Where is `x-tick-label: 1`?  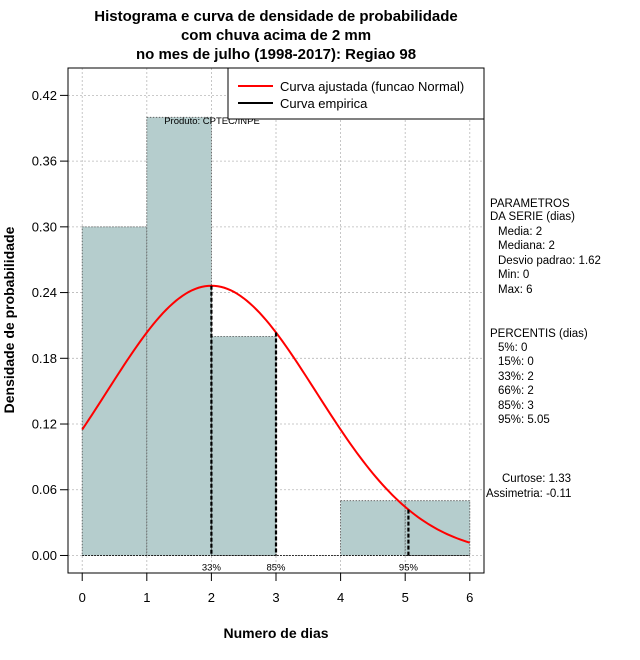 x-tick-label: 1 is located at coordinates (146, 597).